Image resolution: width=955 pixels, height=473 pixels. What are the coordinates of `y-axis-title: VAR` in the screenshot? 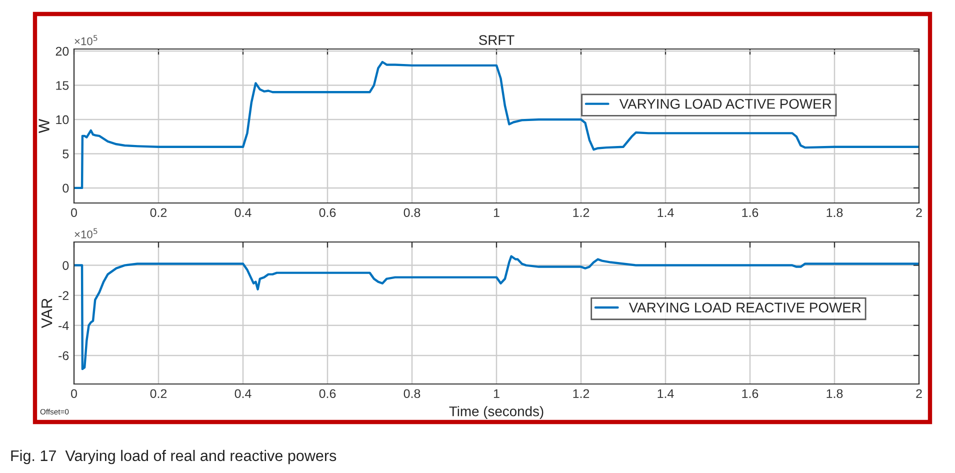 It's located at (47, 313).